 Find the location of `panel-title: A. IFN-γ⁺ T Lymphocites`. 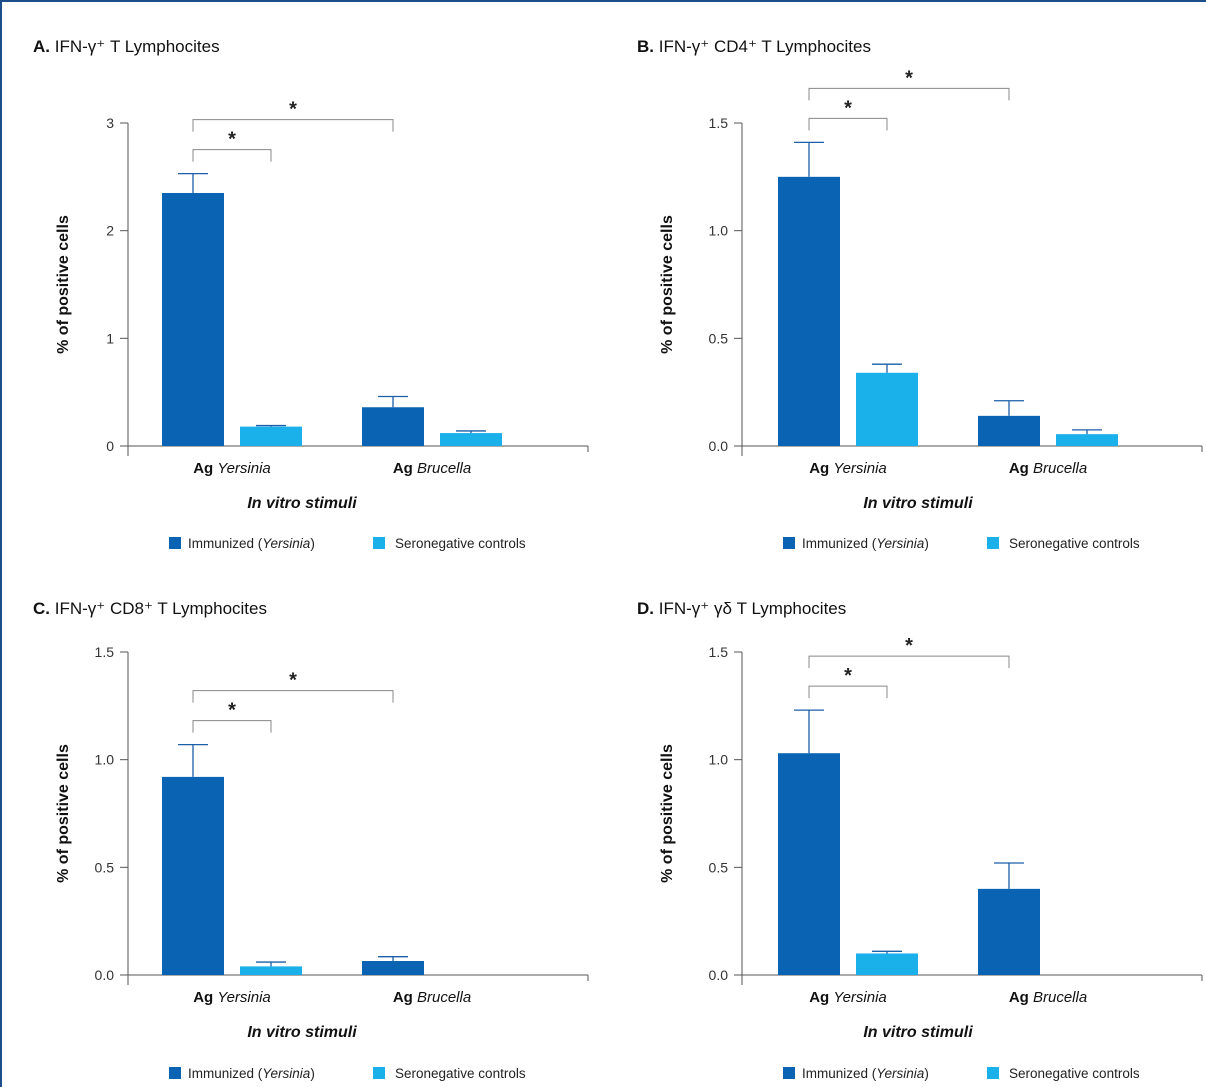

panel-title: A. IFN-γ⁺ T Lymphocites is located at coordinates (126, 46).